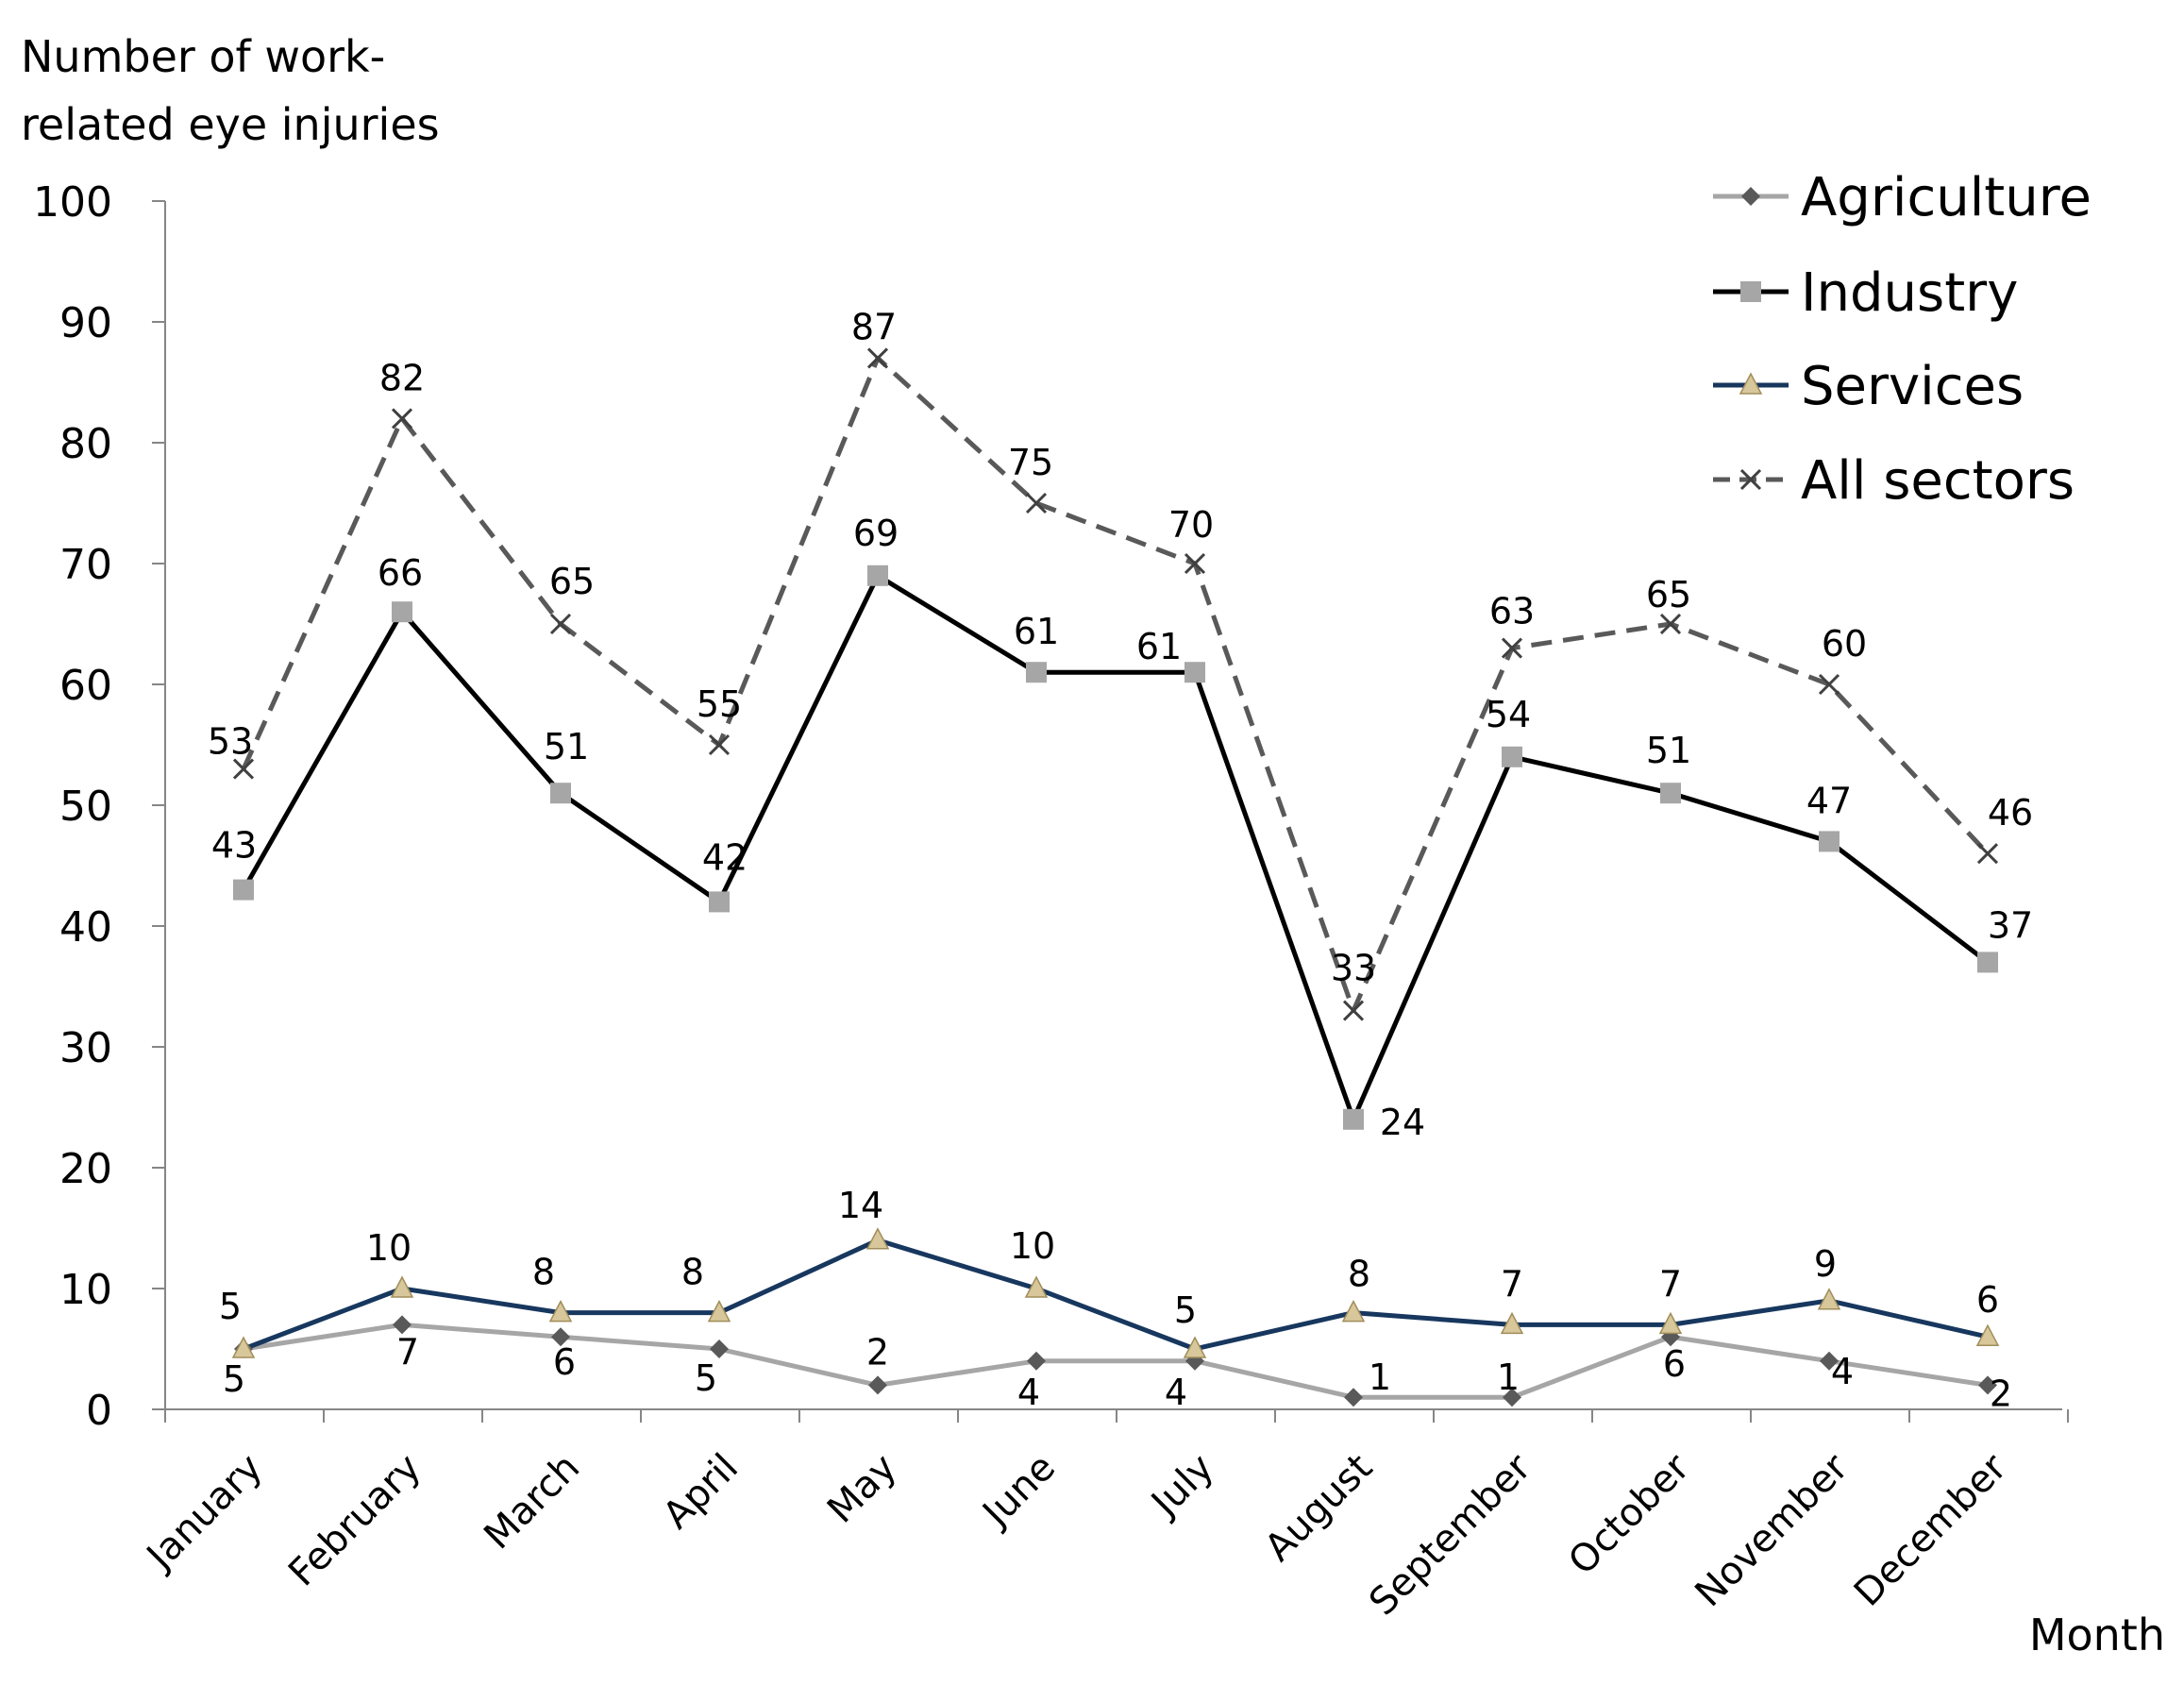  I want to click on point-services-march, so click(560, 1311).